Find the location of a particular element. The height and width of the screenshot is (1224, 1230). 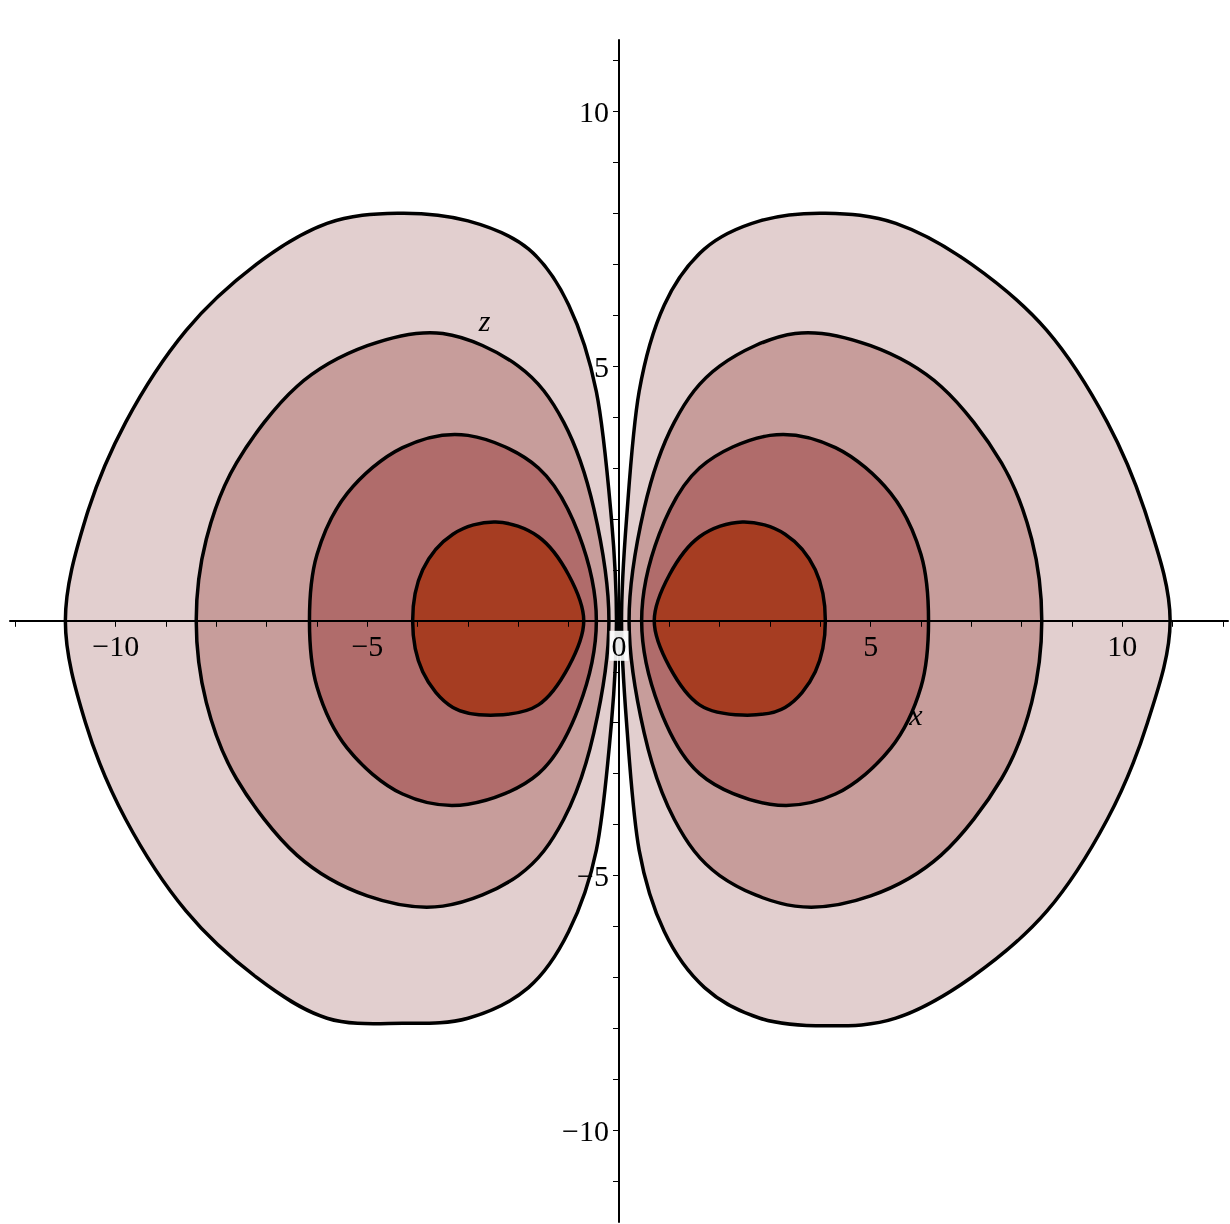

y-tick-label: −10 is located at coordinates (585, 1130).